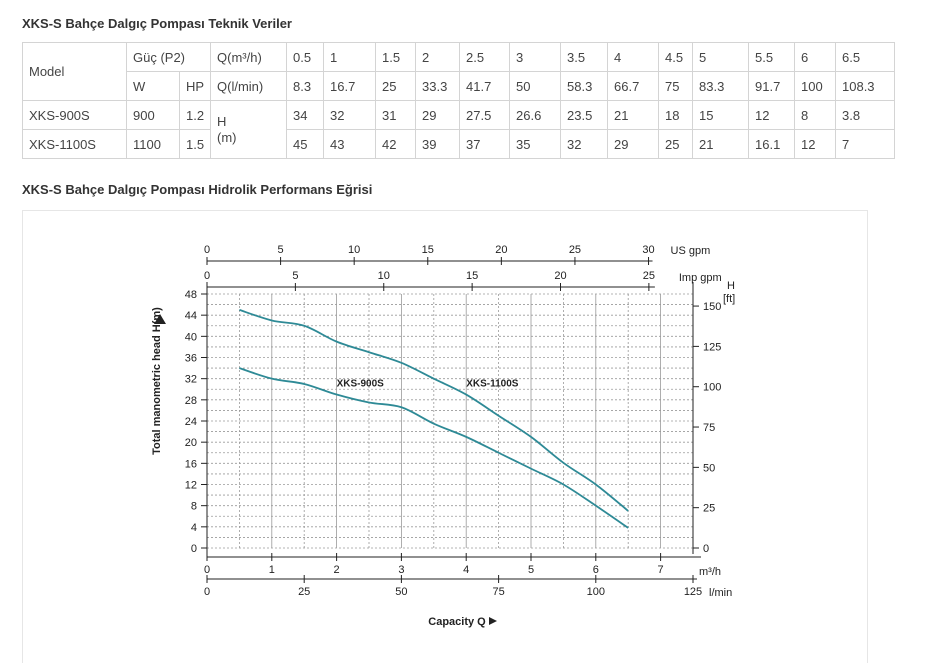 This screenshot has height=668, width=952. I want to click on us-gpm-tick-label: 15, so click(428, 250).